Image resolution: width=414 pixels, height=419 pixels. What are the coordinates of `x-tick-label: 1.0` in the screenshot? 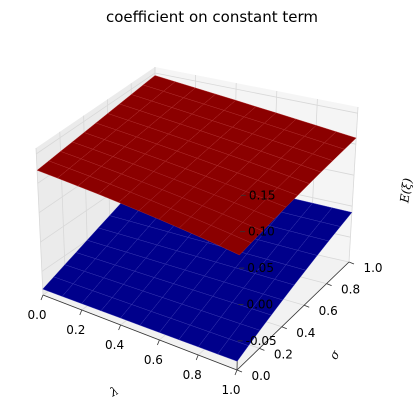 It's located at (230, 390).